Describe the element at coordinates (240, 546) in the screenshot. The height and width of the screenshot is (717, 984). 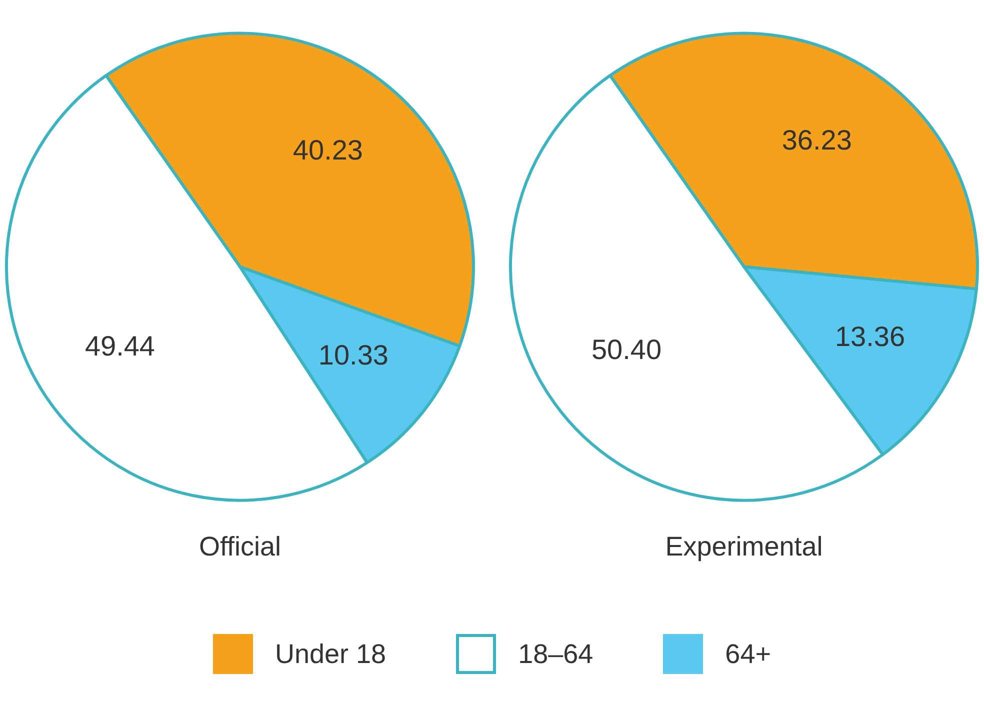
I see `slice-label: Official` at that location.